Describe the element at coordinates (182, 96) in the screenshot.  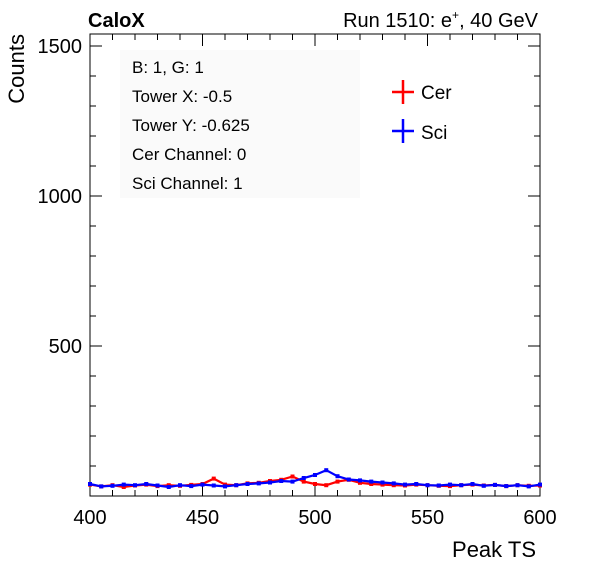
I see `info-line: Tower X: -0.5` at that location.